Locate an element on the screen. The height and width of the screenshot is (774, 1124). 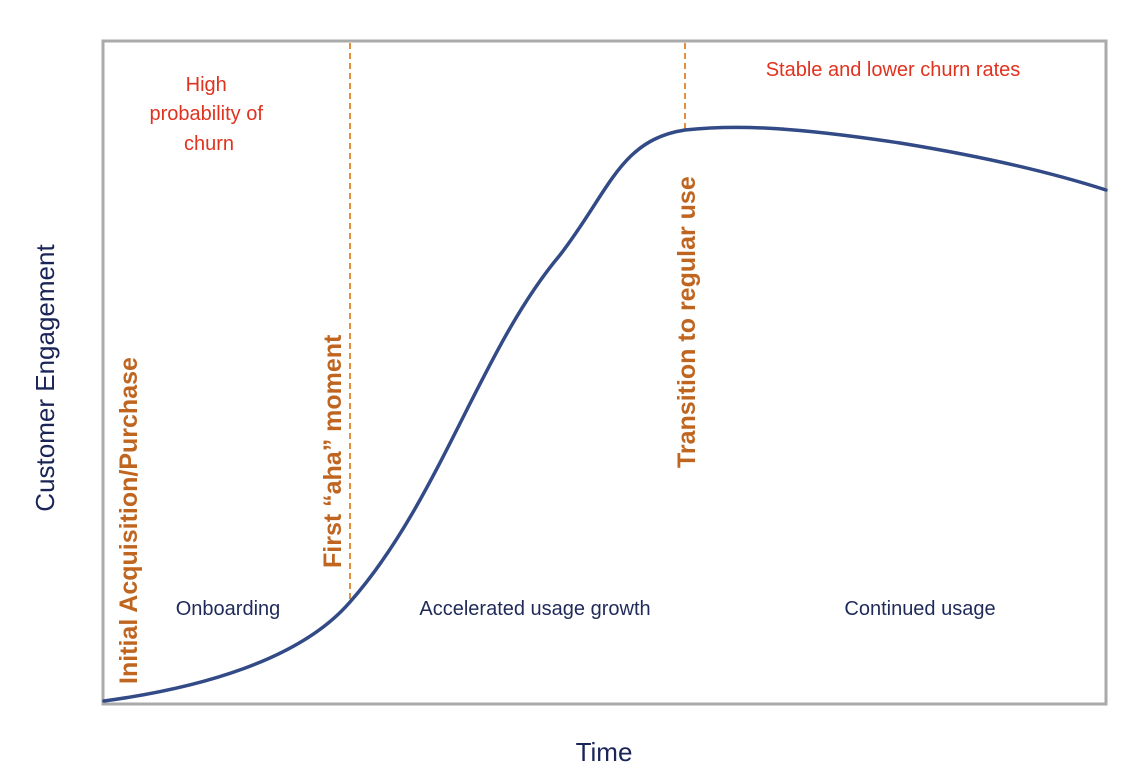
stable-churn-note: Stable and lower churn rates is located at coordinates (893, 70).